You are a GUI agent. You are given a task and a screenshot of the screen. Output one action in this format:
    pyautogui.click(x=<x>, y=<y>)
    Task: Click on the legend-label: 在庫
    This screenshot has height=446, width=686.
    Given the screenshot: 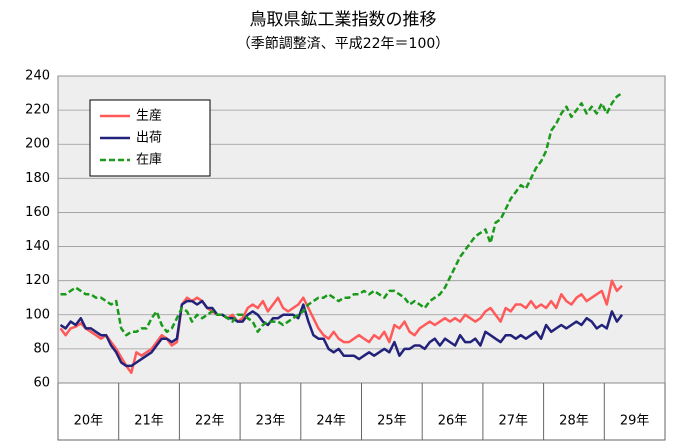 What is the action you would take?
    pyautogui.click(x=149, y=160)
    